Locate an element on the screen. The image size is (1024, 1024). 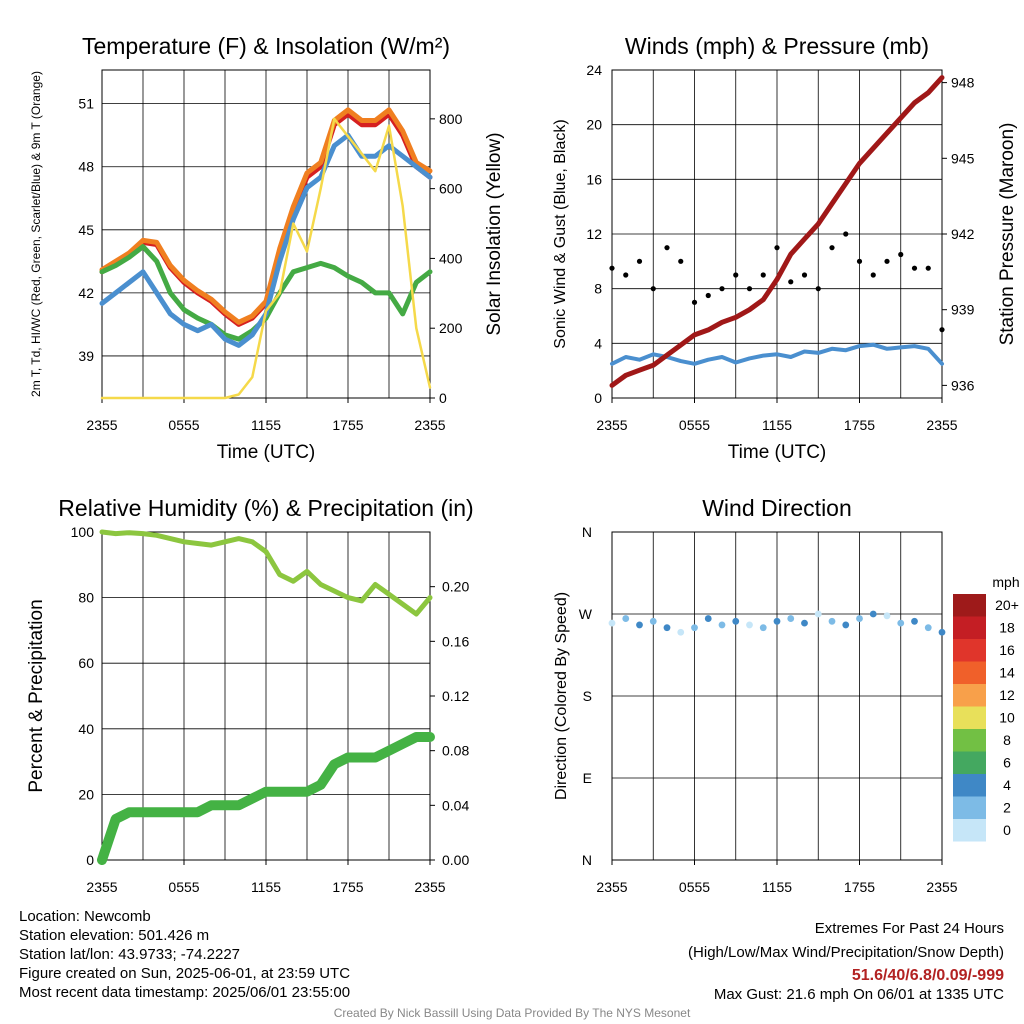
legend-label: 10 is located at coordinates (1007, 718).